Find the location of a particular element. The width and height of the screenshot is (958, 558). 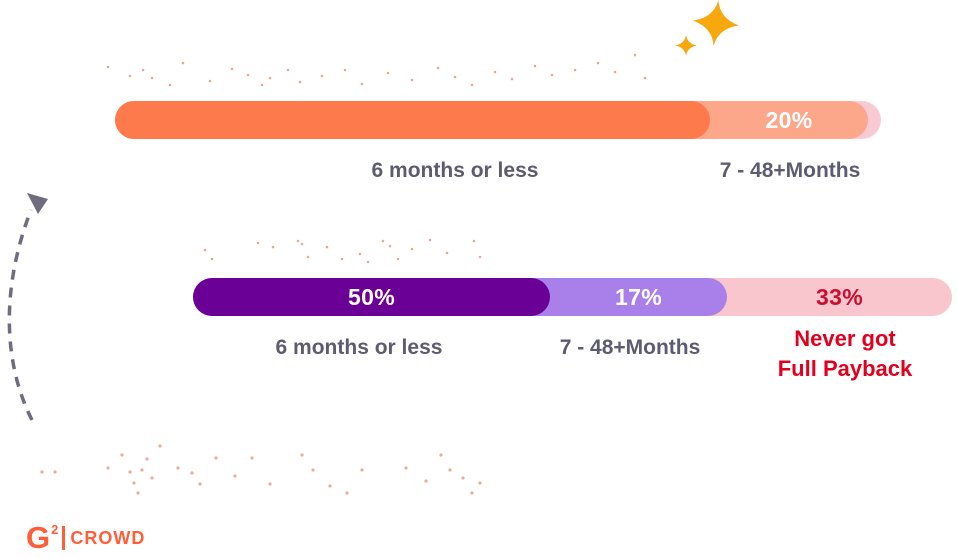

bar-top-label-7-48-months: 7 - 48+Months is located at coordinates (790, 170).